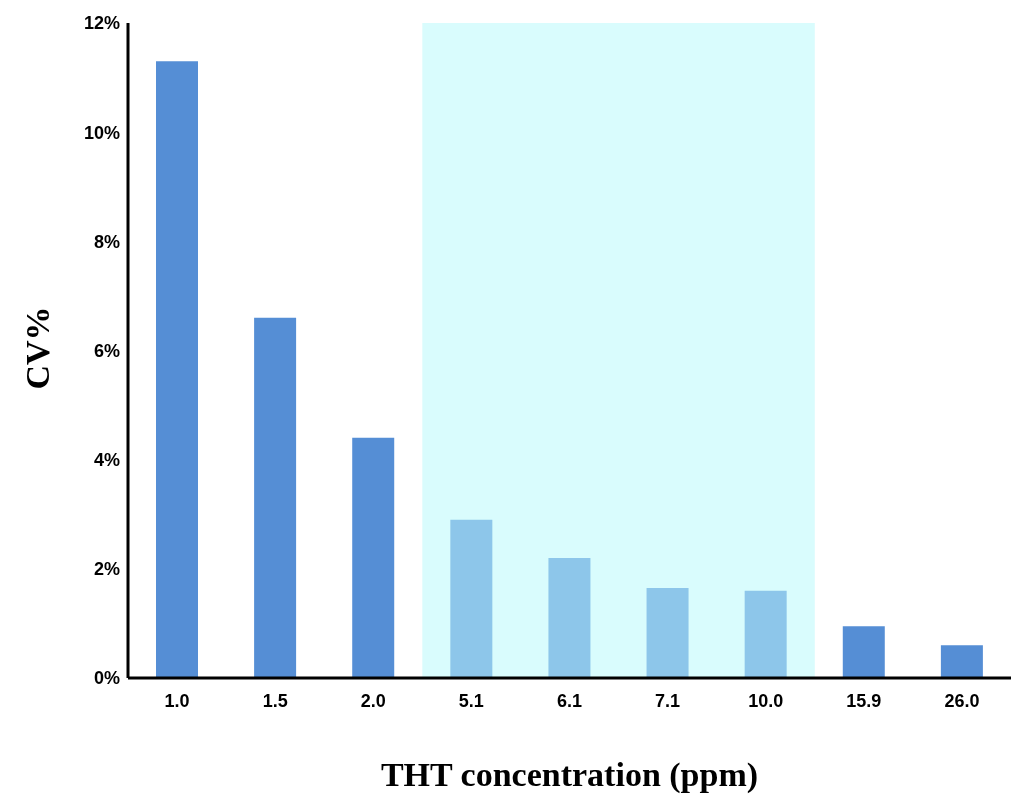  Describe the element at coordinates (275, 700) in the screenshot. I see `x-tick-label: 1.5` at that location.